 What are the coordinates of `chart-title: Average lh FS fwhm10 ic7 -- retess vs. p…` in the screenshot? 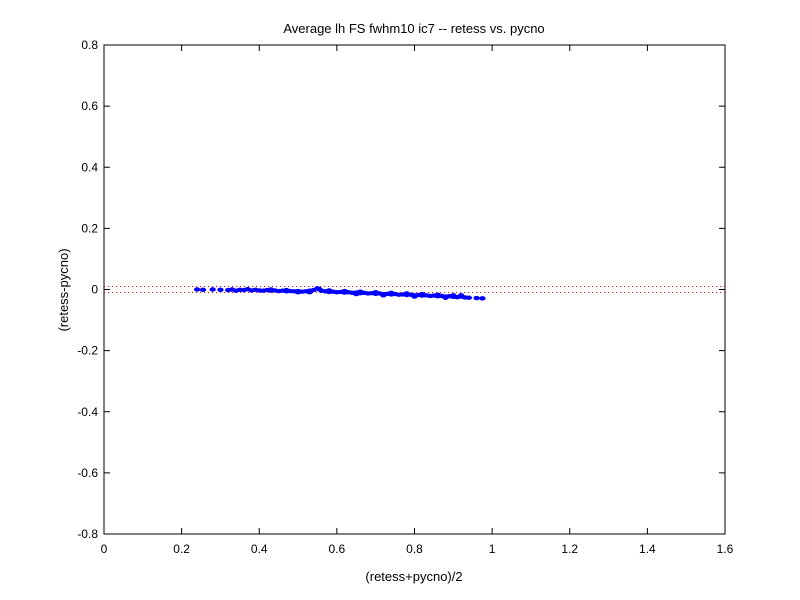 It's located at (413, 28).